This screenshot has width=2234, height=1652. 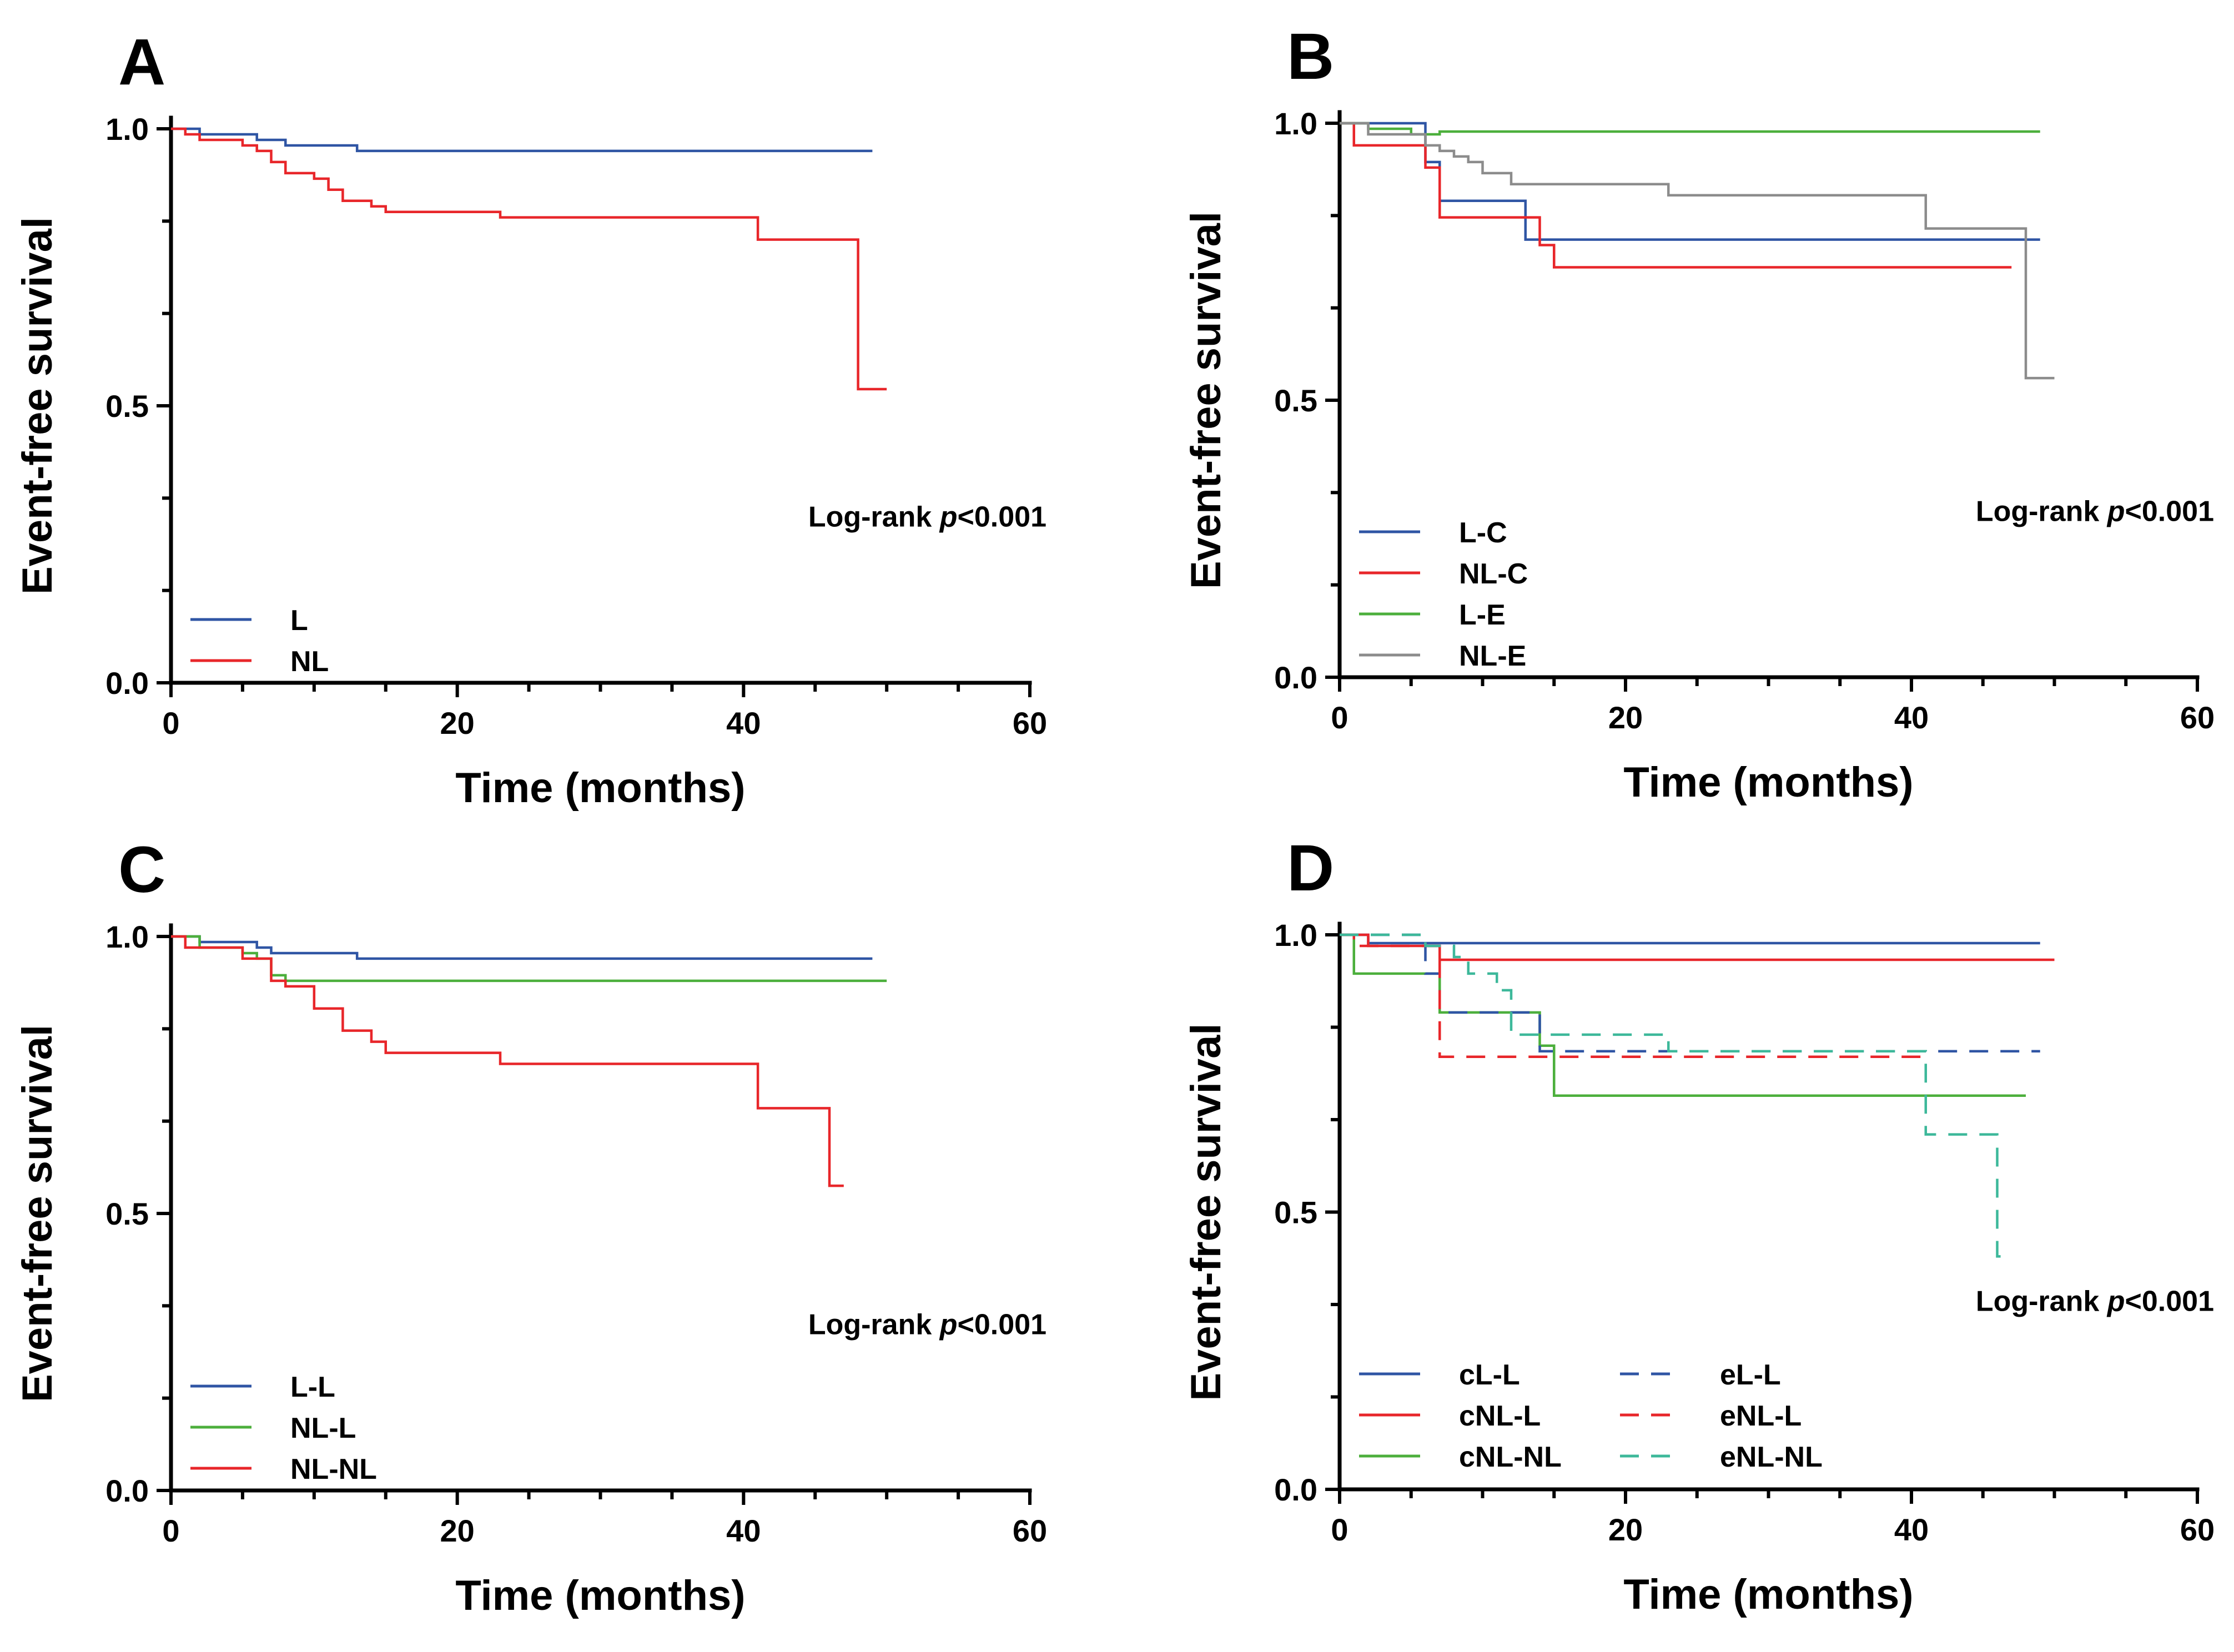 What do you see at coordinates (522, 947) in the screenshot?
I see `series-line-L-L` at bounding box center [522, 947].